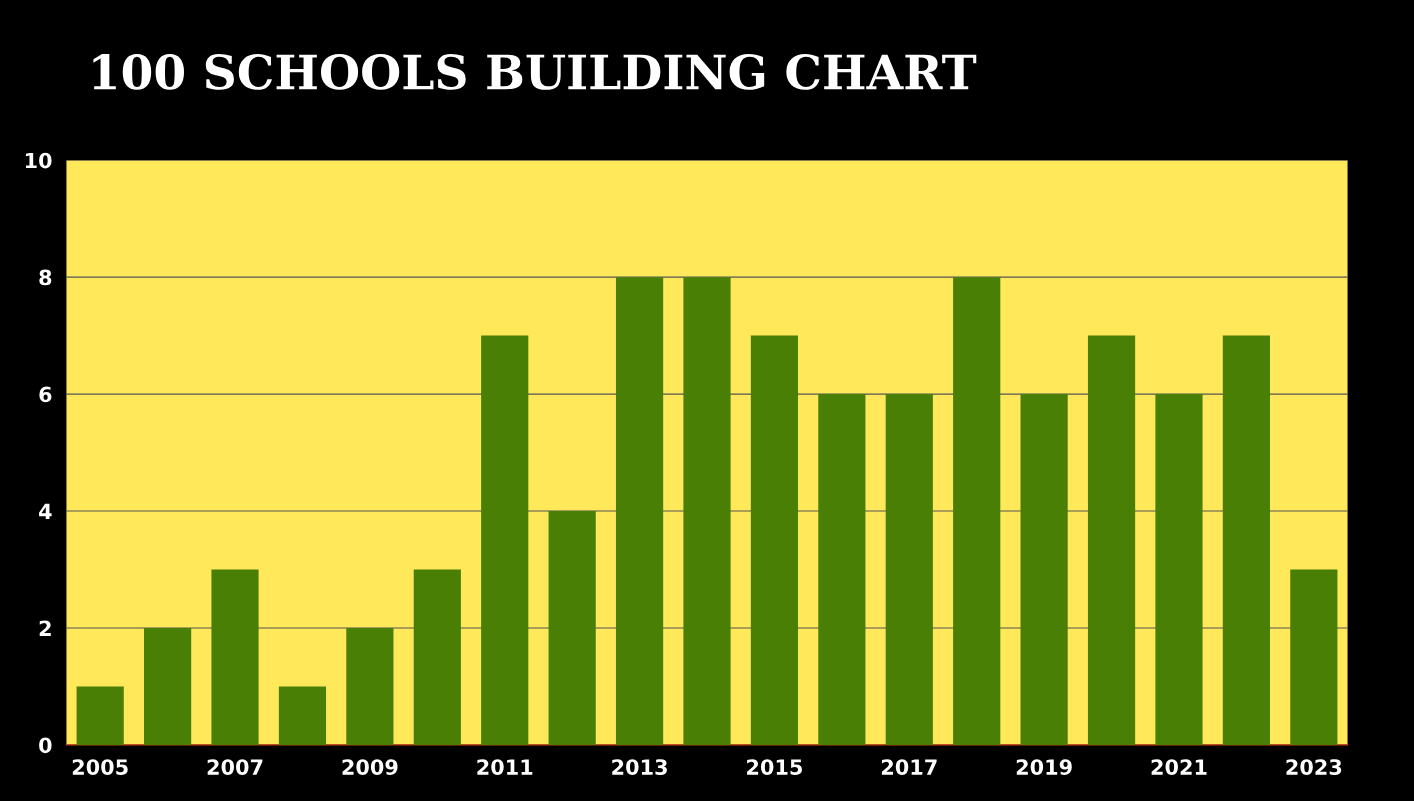  I want to click on y-tick-label: 10, so click(38, 160).